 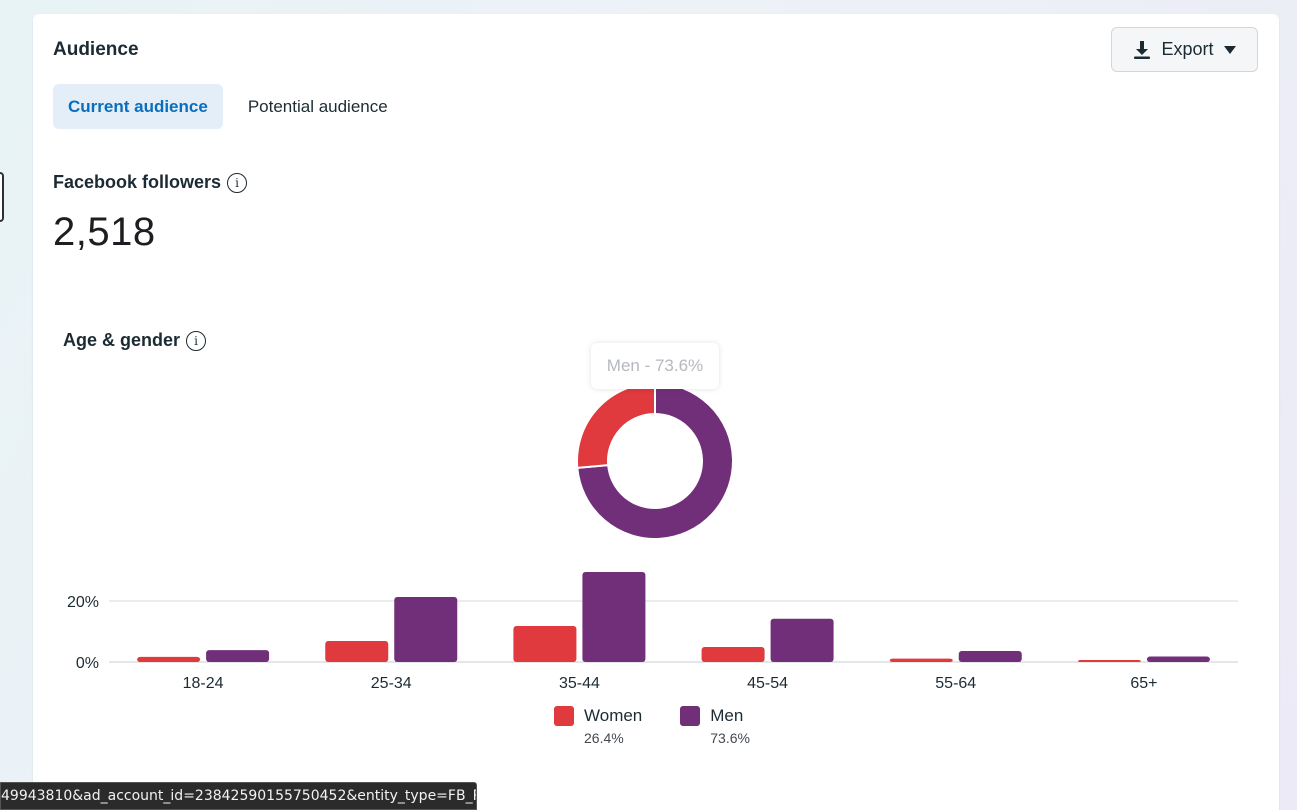 I want to click on caret-down-icon, so click(x=1229, y=49).